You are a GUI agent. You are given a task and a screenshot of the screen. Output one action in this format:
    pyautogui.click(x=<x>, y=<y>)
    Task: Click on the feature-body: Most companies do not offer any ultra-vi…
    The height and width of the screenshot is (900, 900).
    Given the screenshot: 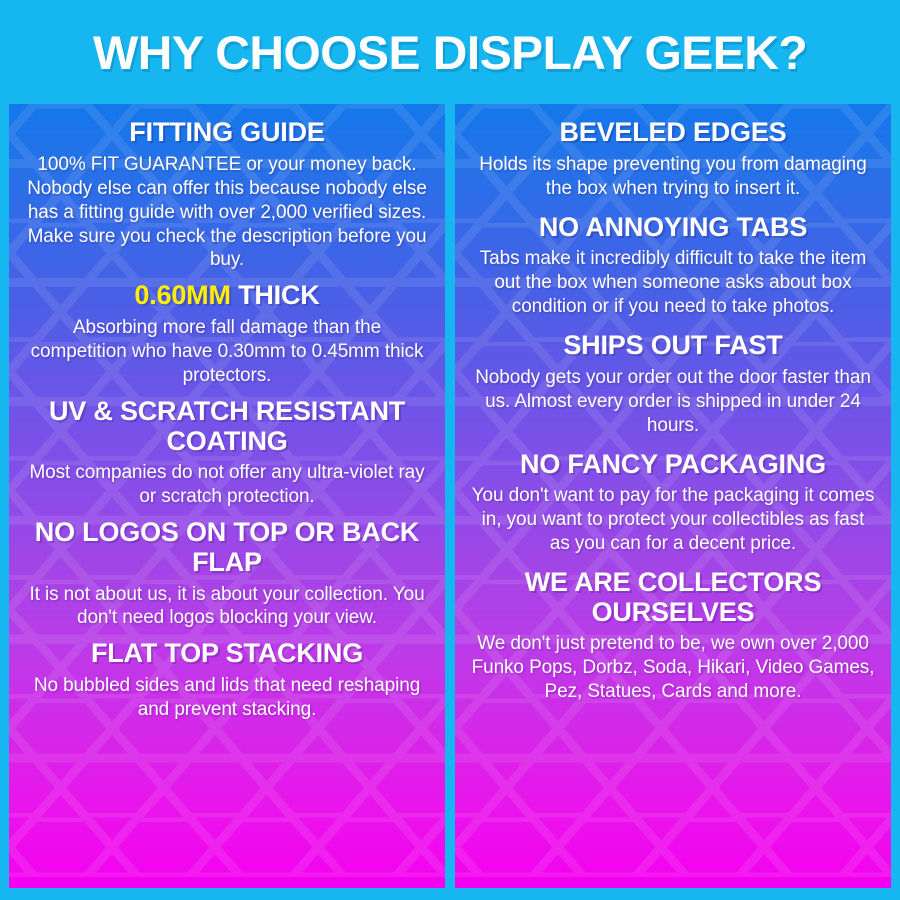 What is the action you would take?
    pyautogui.click(x=227, y=485)
    